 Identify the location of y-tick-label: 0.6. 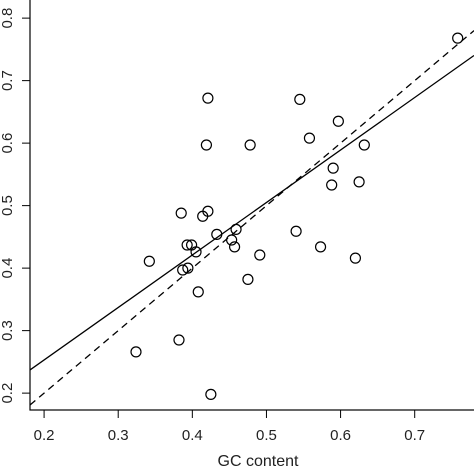
(8, 143).